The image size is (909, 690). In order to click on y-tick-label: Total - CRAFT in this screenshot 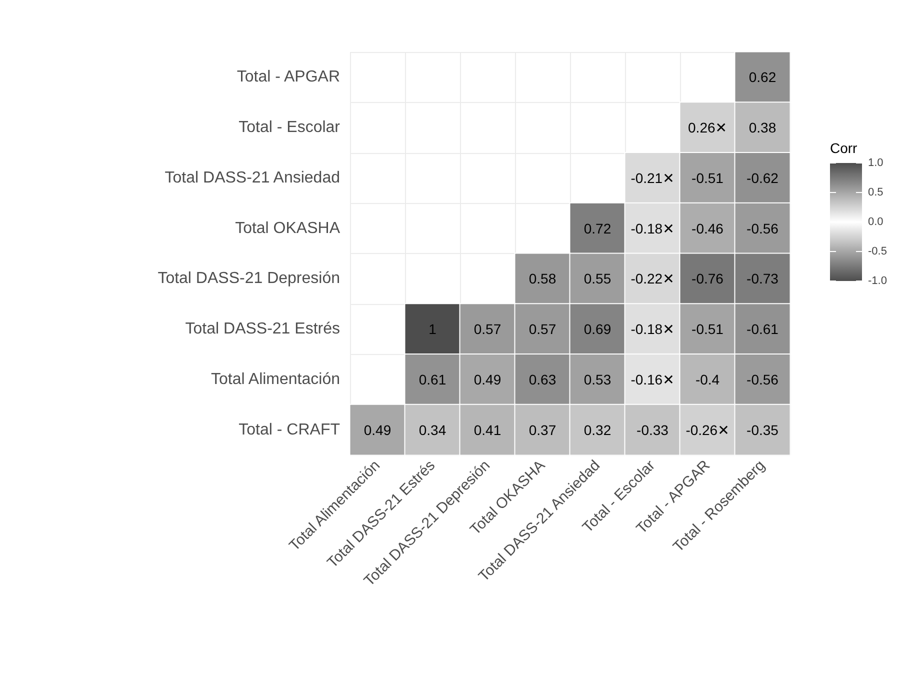, I will do `click(289, 429)`.